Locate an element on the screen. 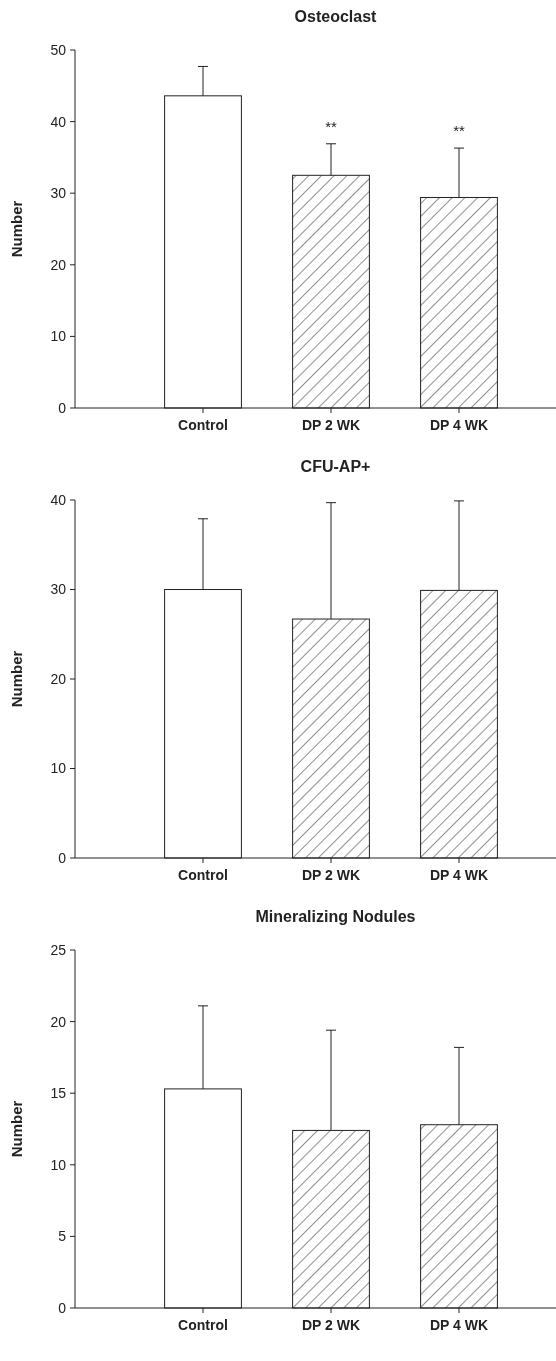 The image size is (556, 1361). chart-title: Mineralizing Nodules is located at coordinates (335, 916).